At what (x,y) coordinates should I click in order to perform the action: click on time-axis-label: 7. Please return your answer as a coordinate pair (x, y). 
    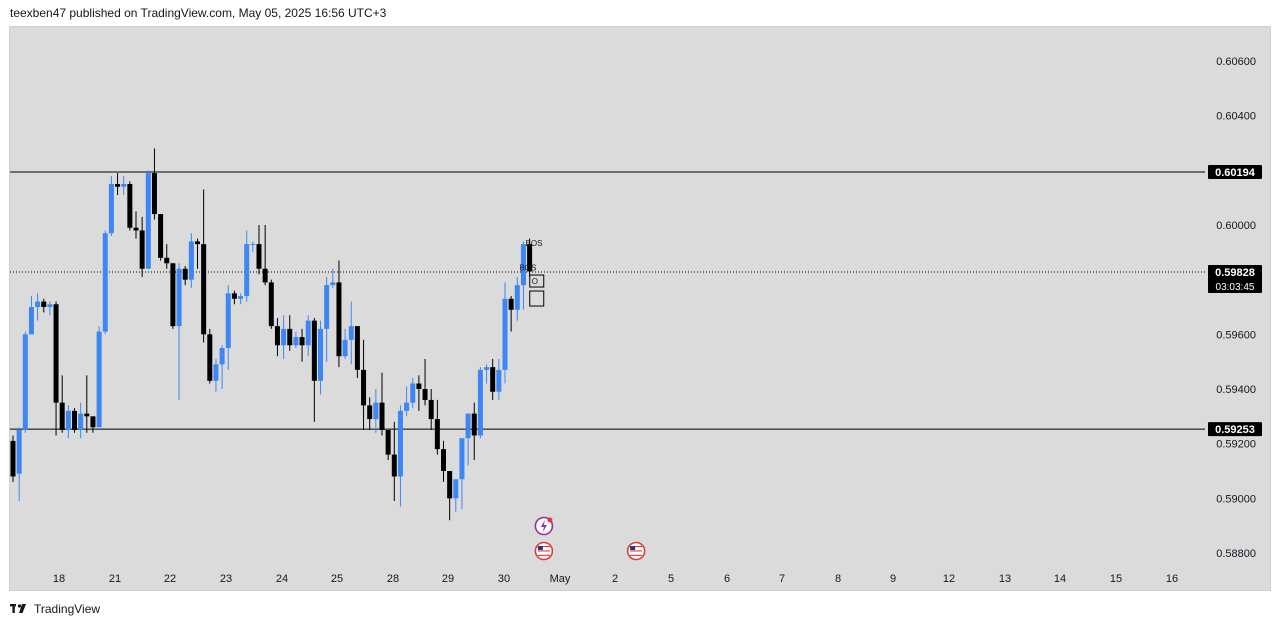
    Looking at the image, I should click on (782, 579).